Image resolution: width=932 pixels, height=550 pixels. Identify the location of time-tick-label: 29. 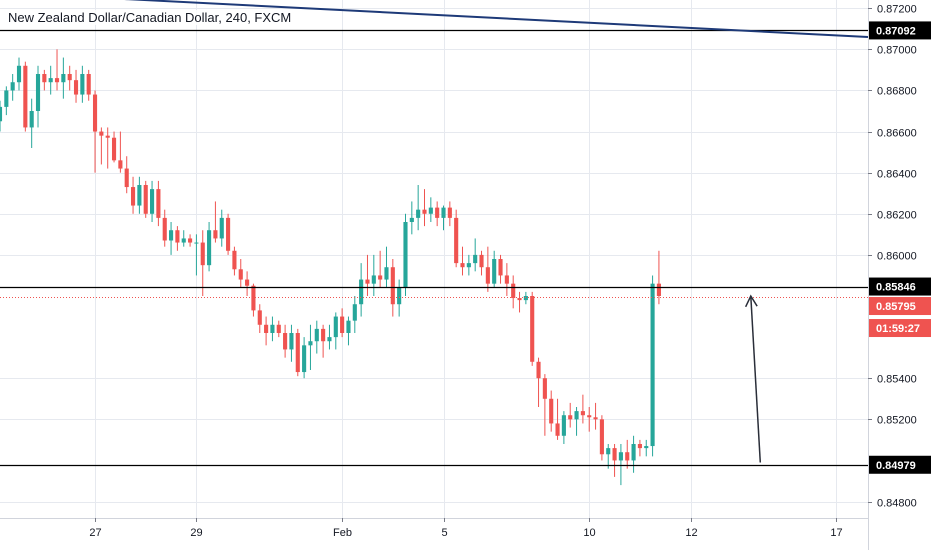
(196, 533).